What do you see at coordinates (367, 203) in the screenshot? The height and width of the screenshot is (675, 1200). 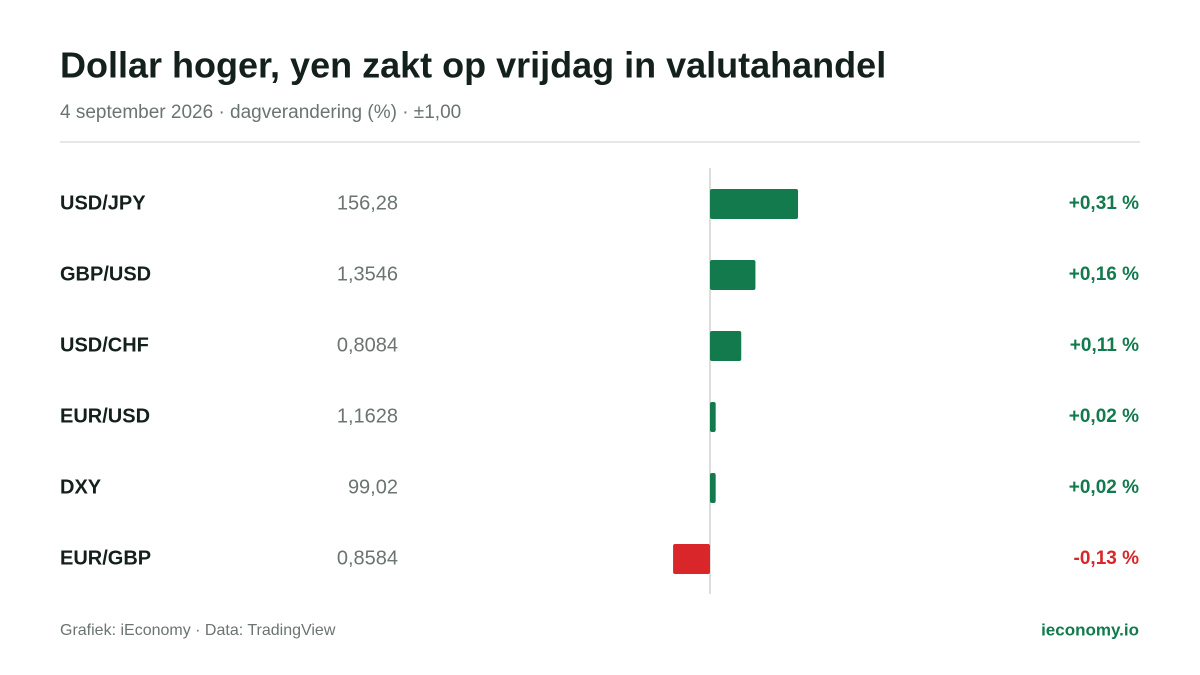 I see `rate-value: 156,28` at bounding box center [367, 203].